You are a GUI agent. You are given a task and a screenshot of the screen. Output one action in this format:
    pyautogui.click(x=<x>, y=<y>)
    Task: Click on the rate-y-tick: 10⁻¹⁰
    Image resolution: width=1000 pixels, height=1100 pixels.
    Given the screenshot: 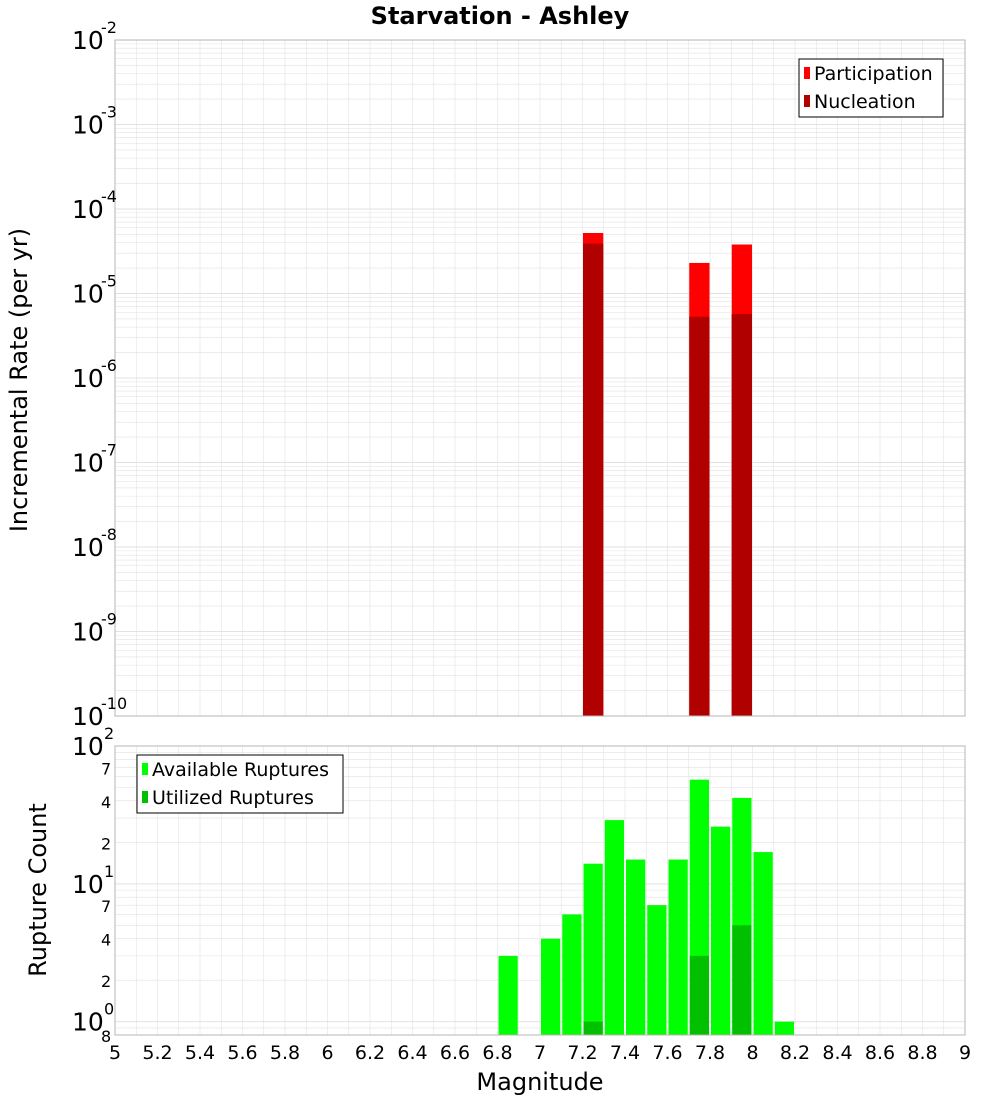 What is the action you would take?
    pyautogui.click(x=99, y=712)
    